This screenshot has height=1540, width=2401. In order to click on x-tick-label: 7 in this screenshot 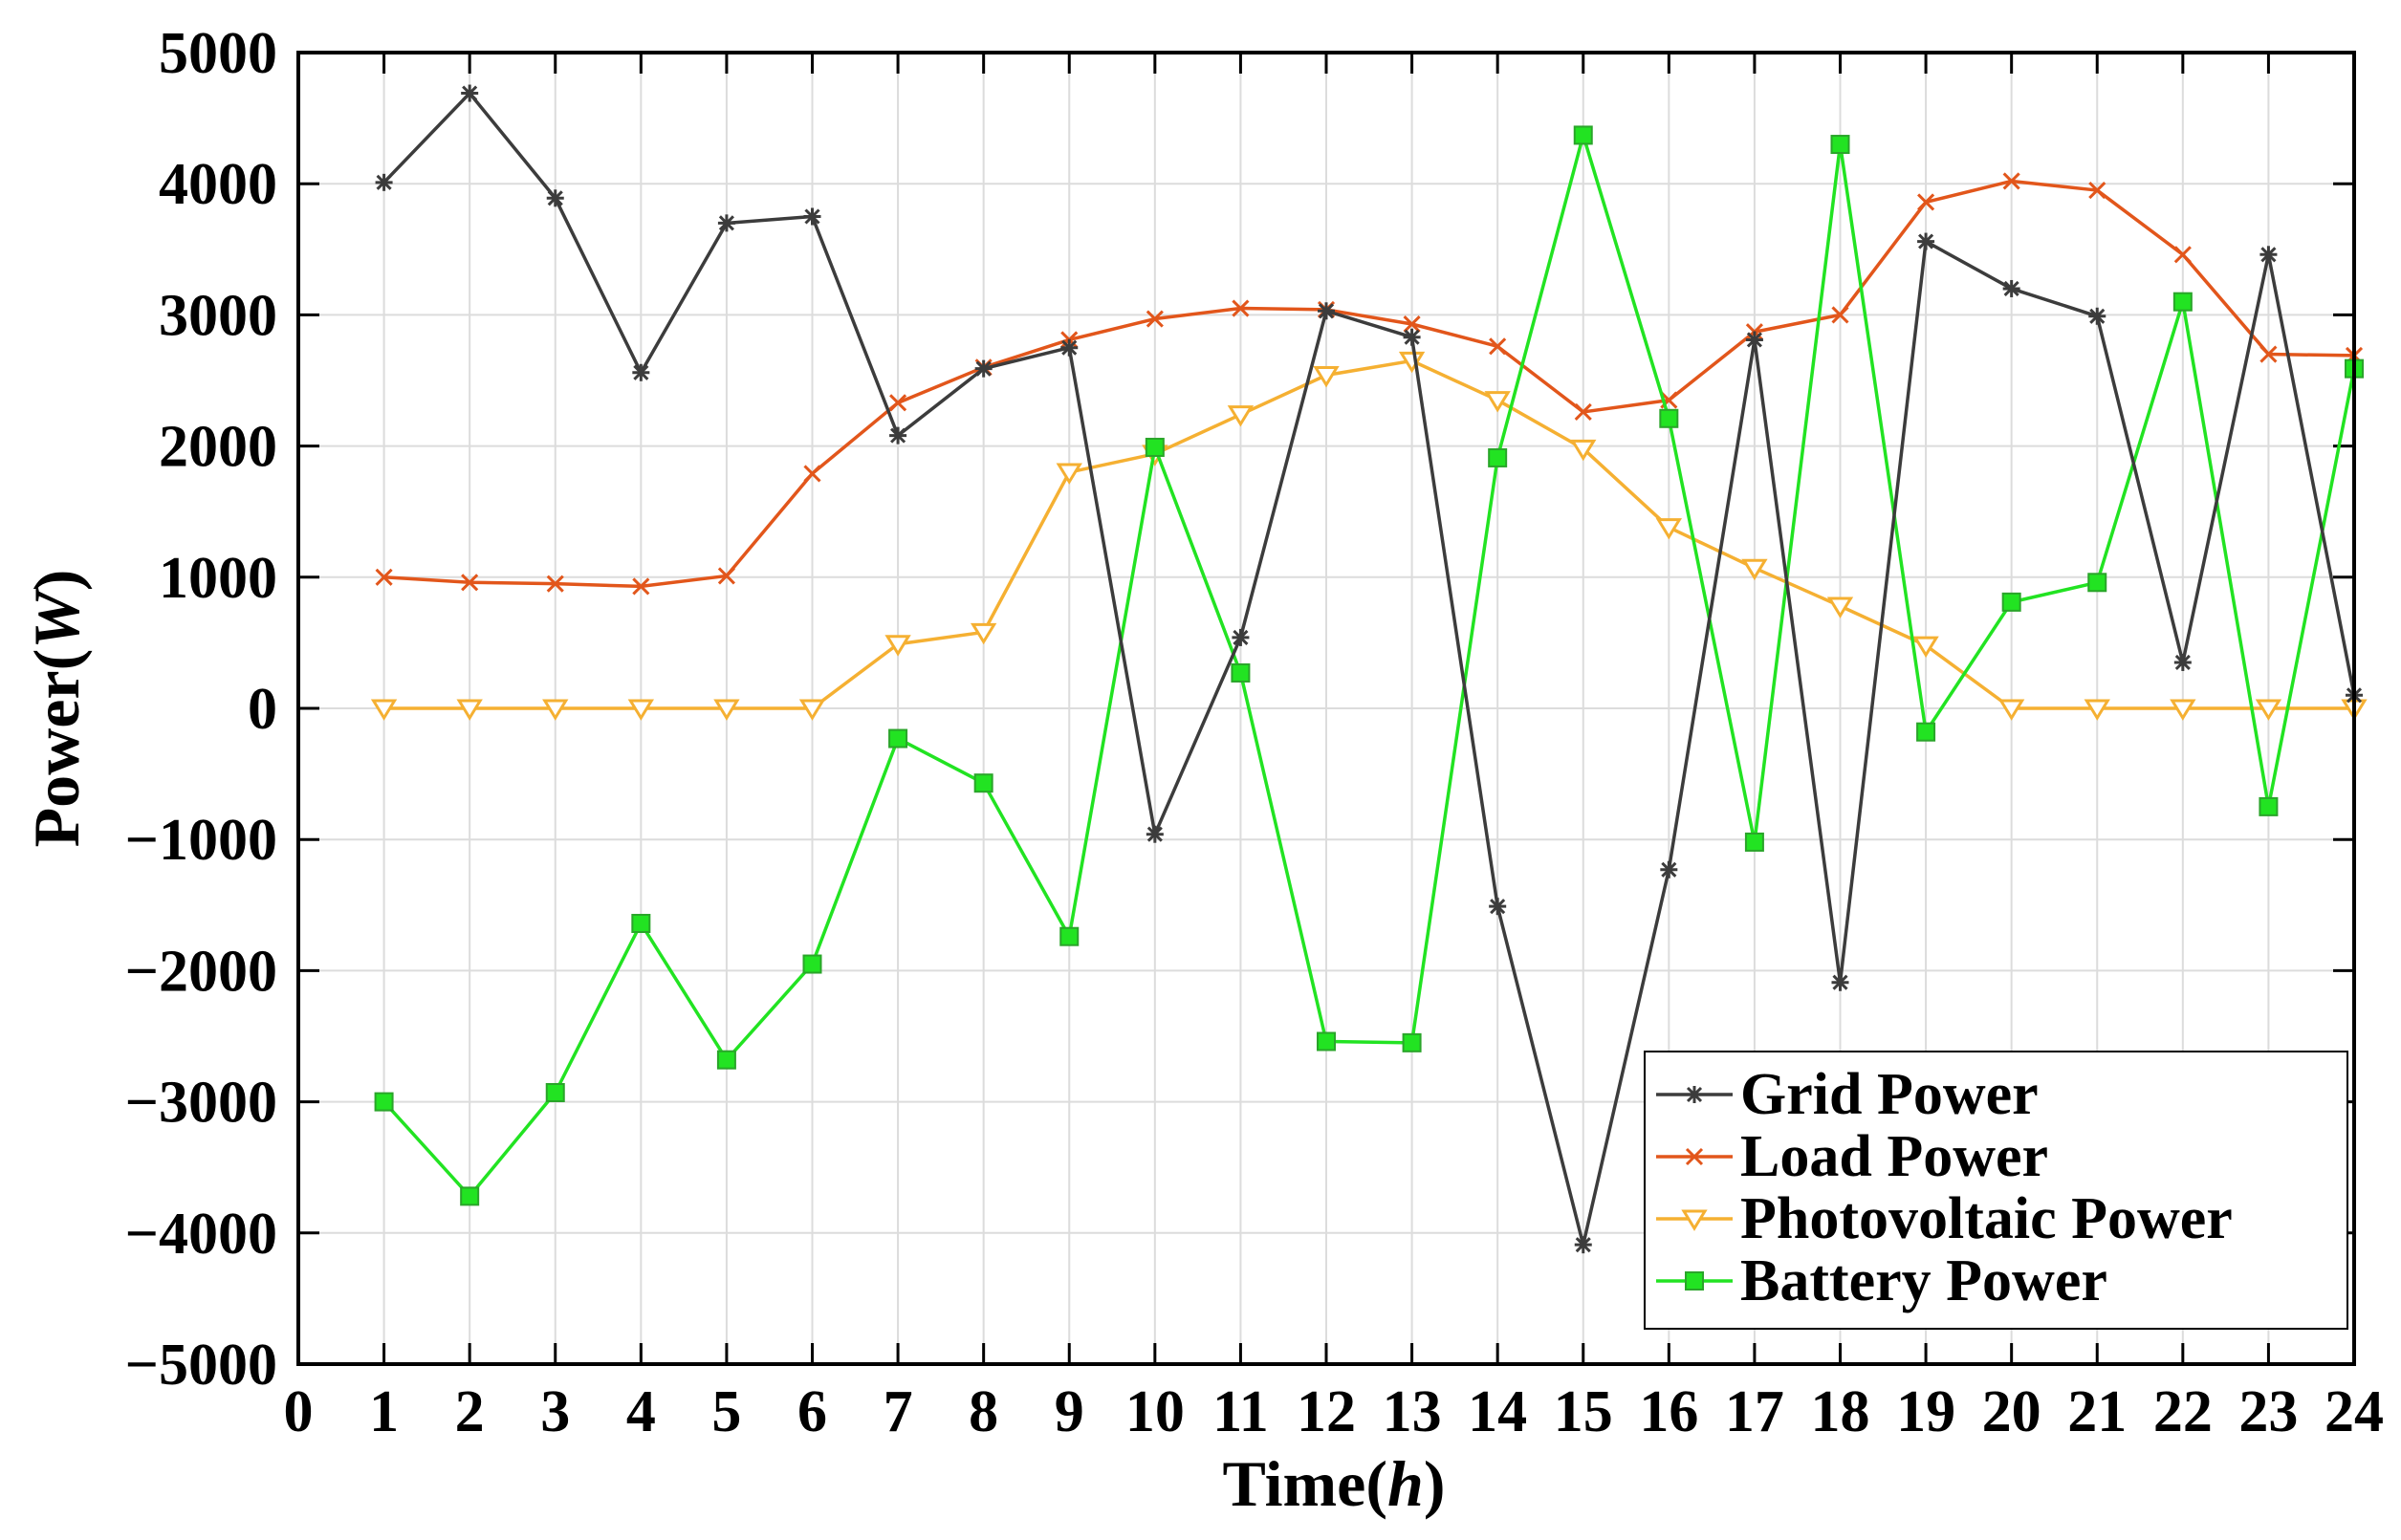, I will do `click(898, 1411)`.